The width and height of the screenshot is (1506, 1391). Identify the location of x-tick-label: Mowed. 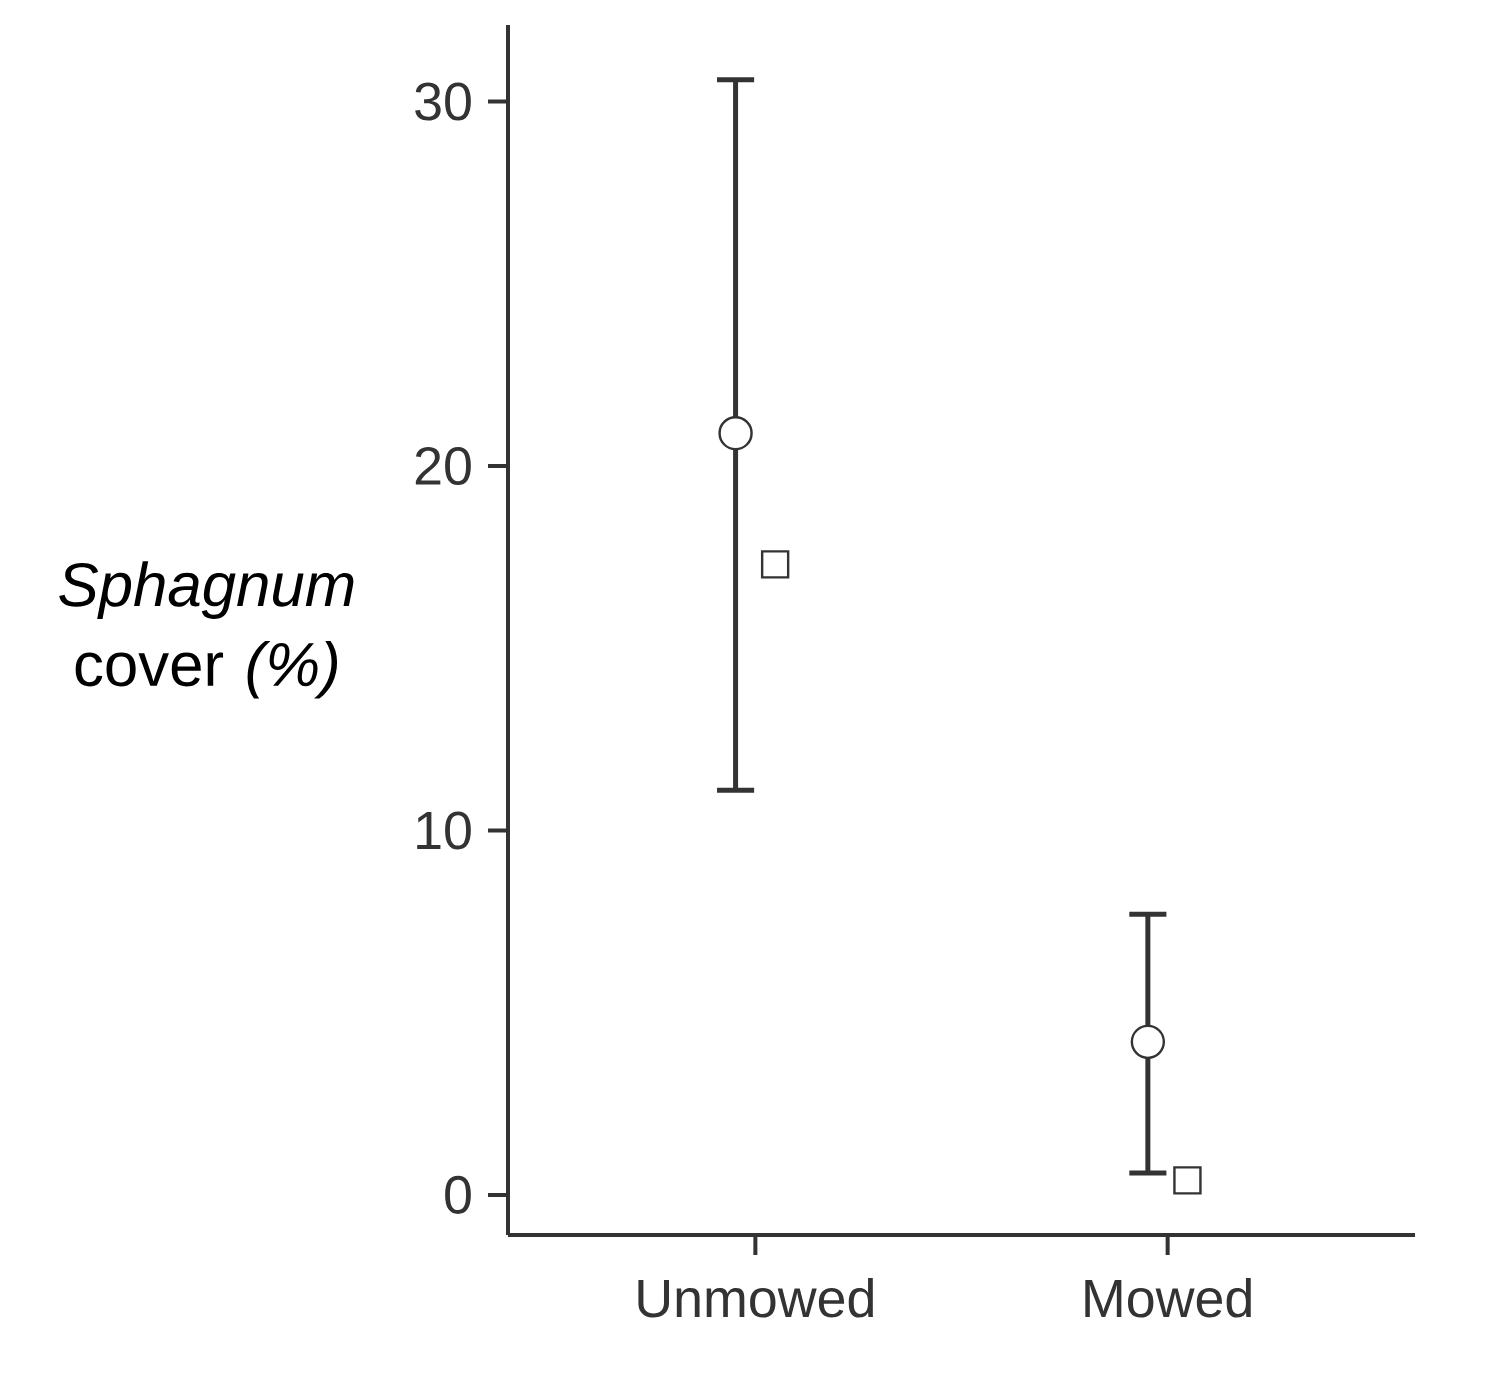
(1168, 1298).